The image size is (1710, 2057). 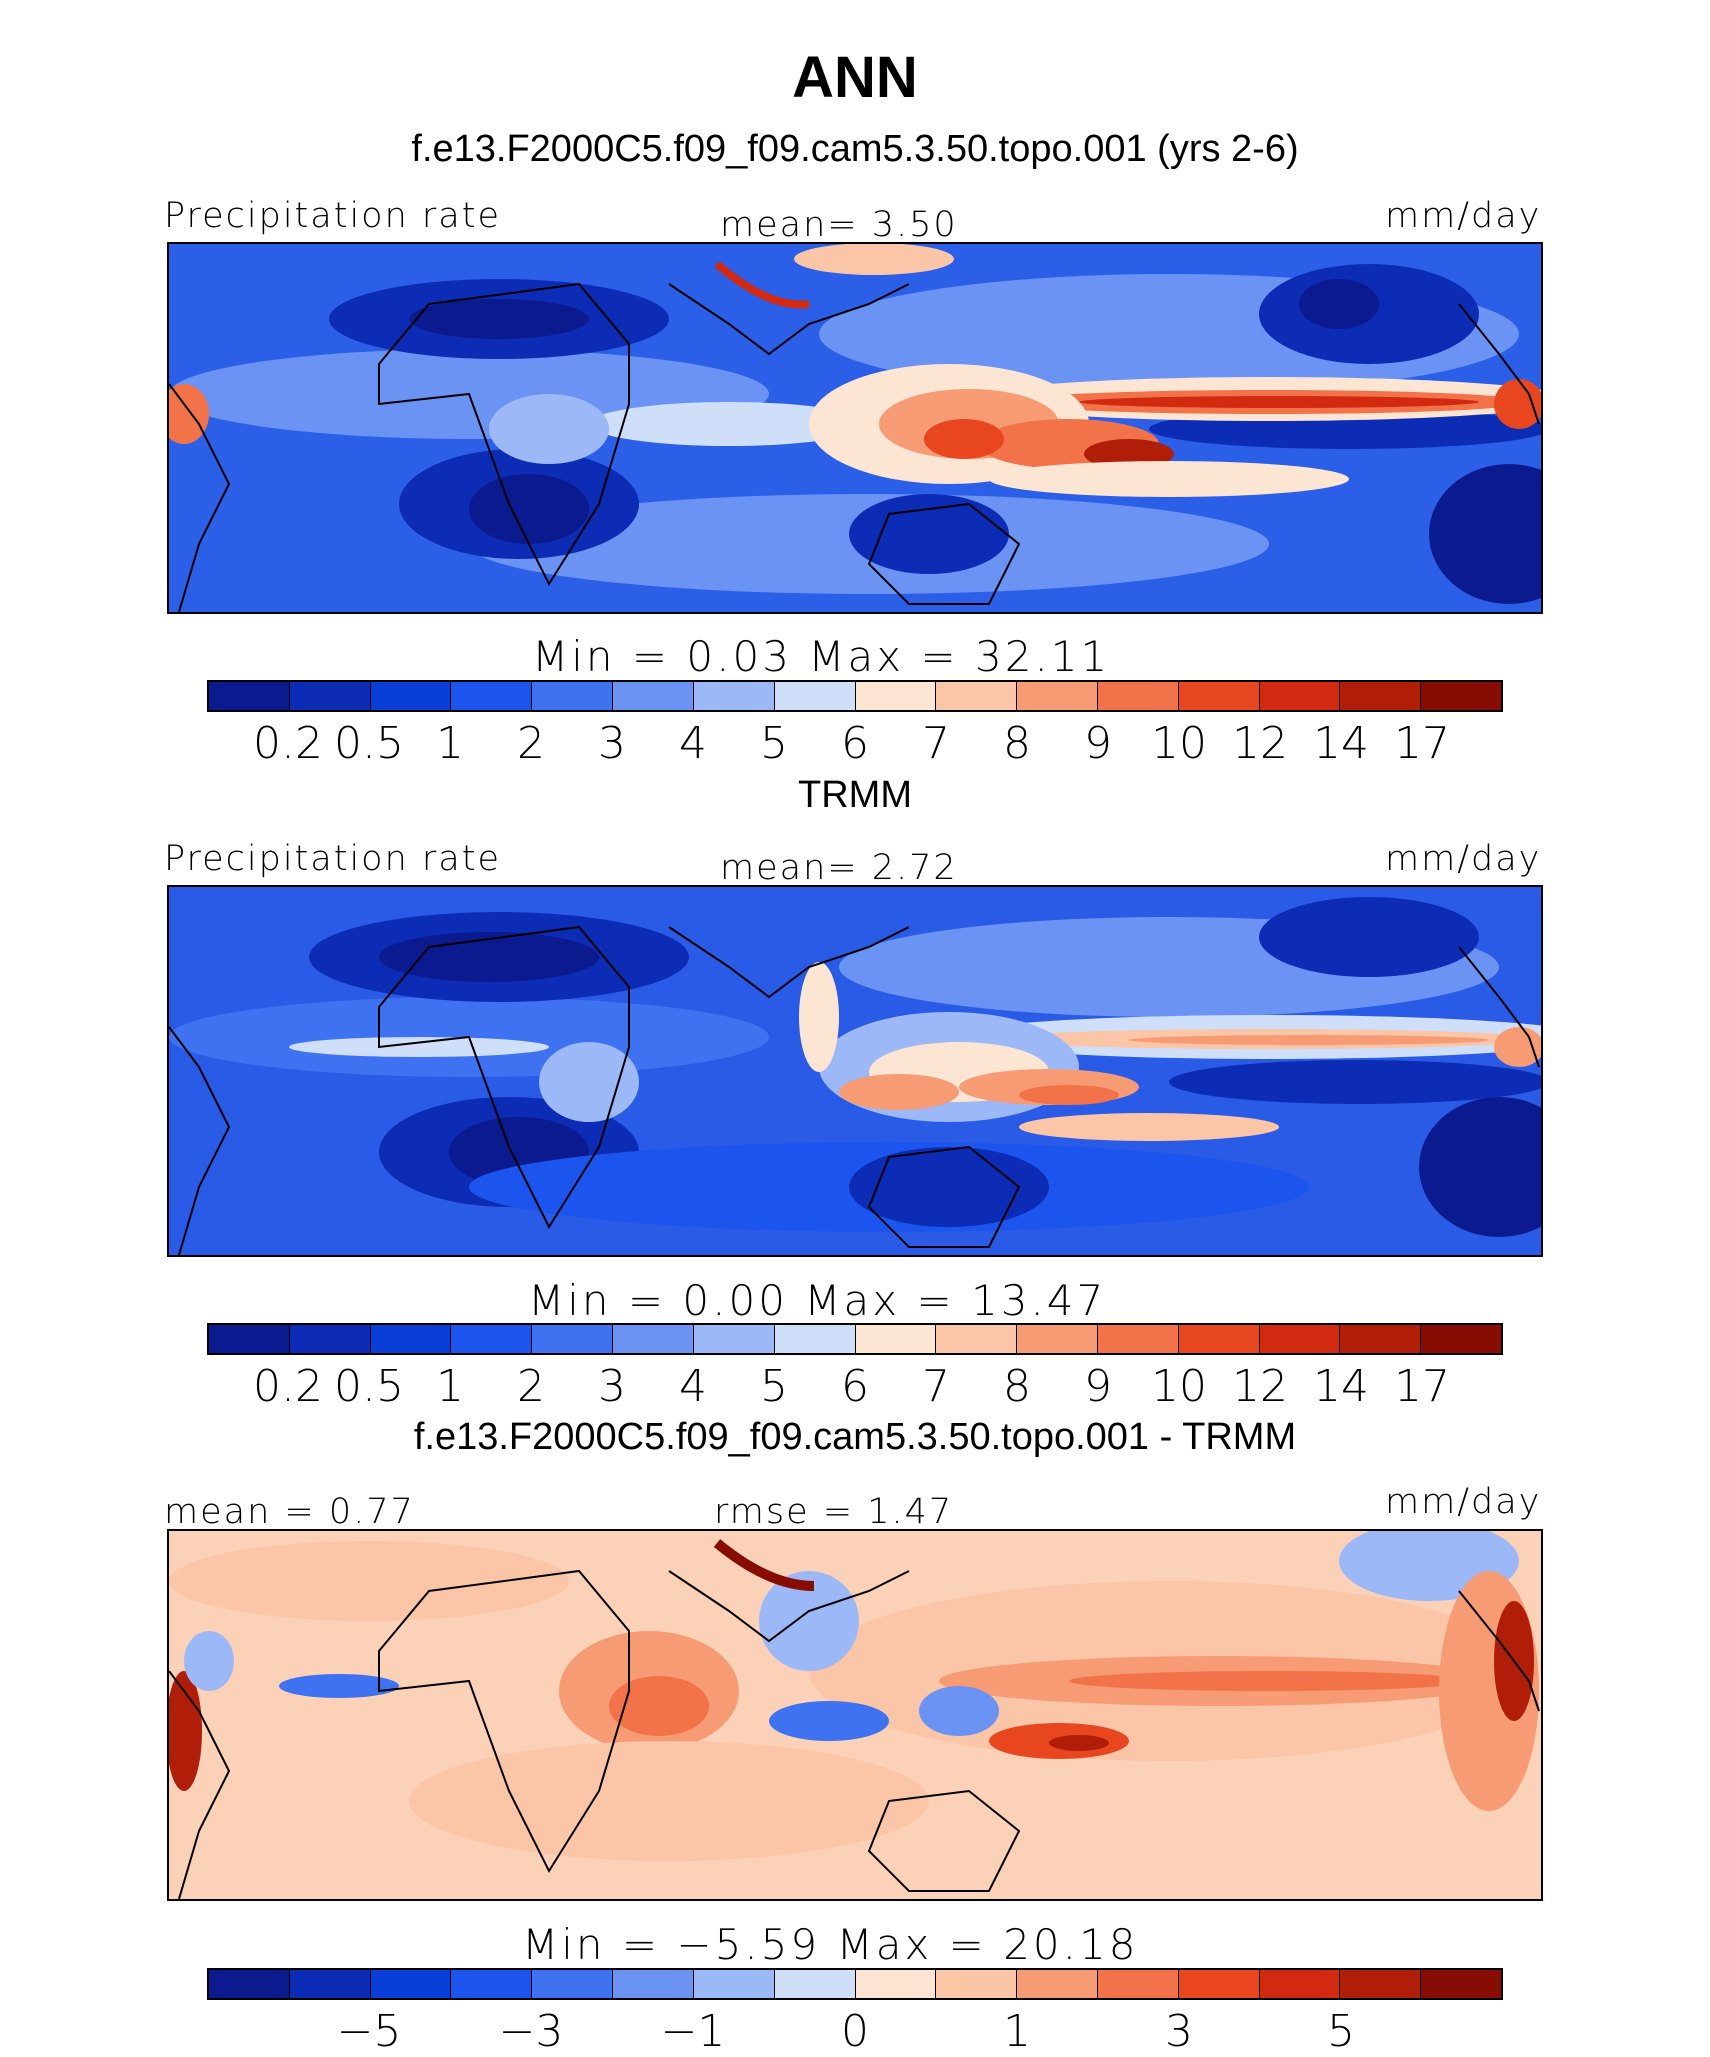 I want to click on panel-3-contour-field, so click(x=855, y=1715).